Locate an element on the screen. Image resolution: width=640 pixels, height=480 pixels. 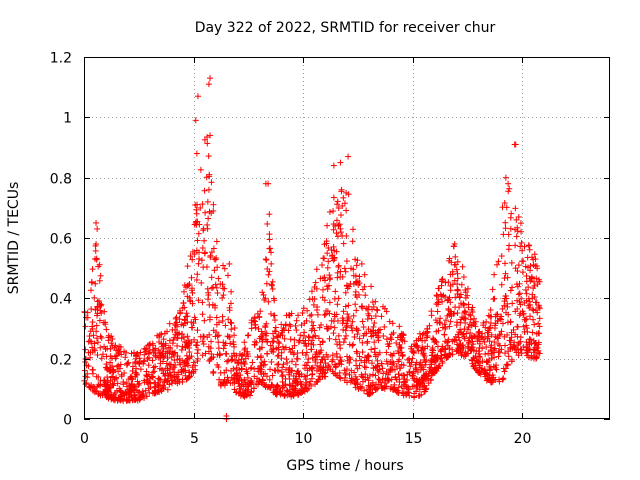
x-tick-label: 0 is located at coordinates (84, 439).